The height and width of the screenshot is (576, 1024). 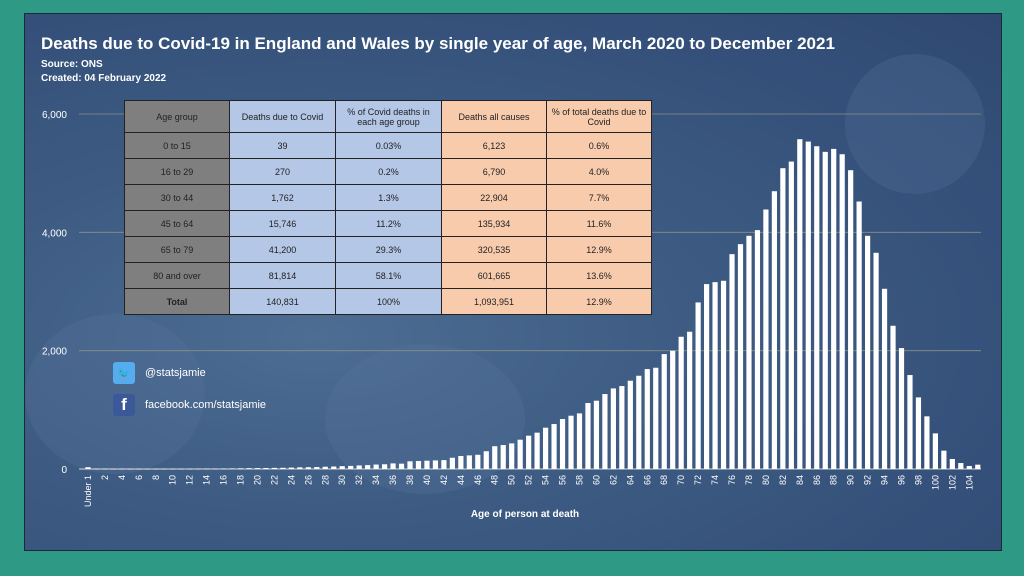 I want to click on x-tick-label: 14, so click(x=207, y=480).